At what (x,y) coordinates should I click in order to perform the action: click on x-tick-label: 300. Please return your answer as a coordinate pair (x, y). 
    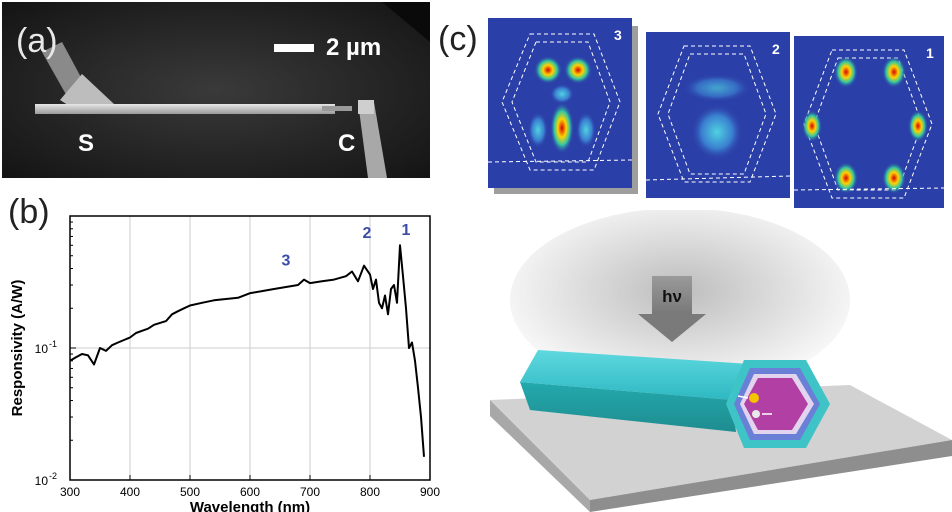
    Looking at the image, I should click on (70, 492).